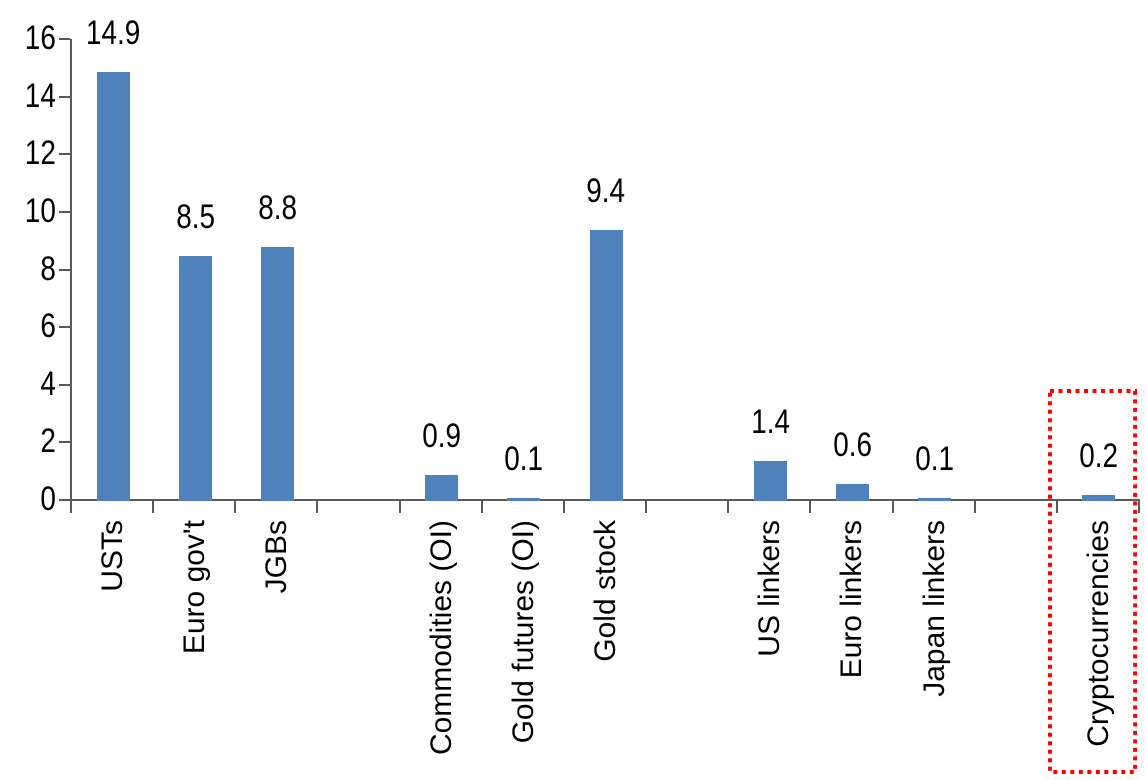  Describe the element at coordinates (277, 557) in the screenshot. I see `category-label: JGBs` at that location.